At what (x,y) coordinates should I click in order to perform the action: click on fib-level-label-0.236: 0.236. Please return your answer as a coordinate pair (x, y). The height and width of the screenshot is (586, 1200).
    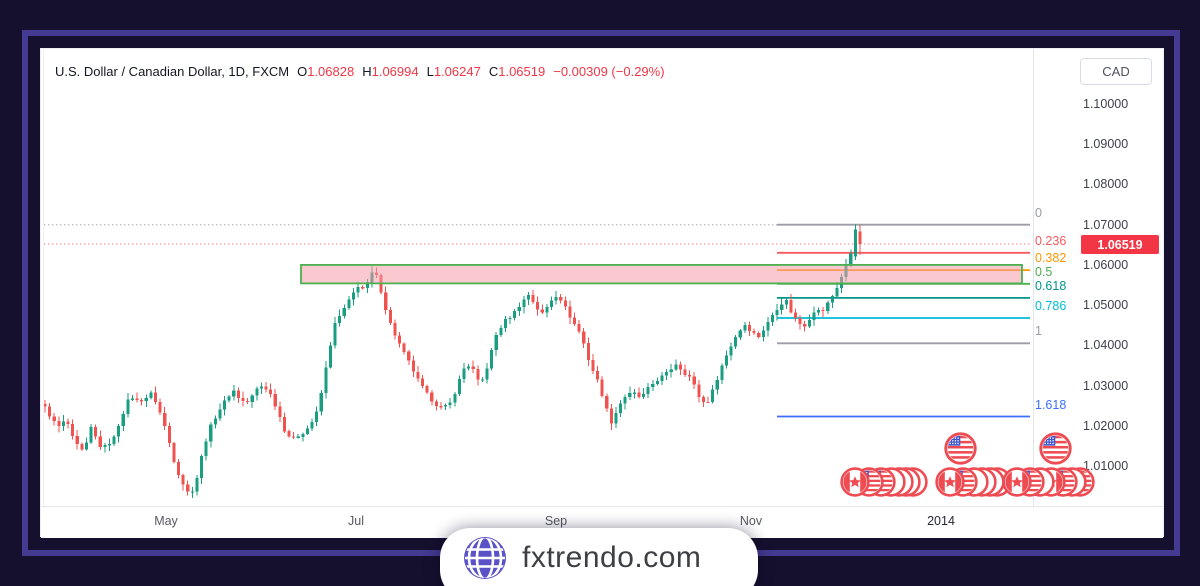
    Looking at the image, I should click on (1051, 241).